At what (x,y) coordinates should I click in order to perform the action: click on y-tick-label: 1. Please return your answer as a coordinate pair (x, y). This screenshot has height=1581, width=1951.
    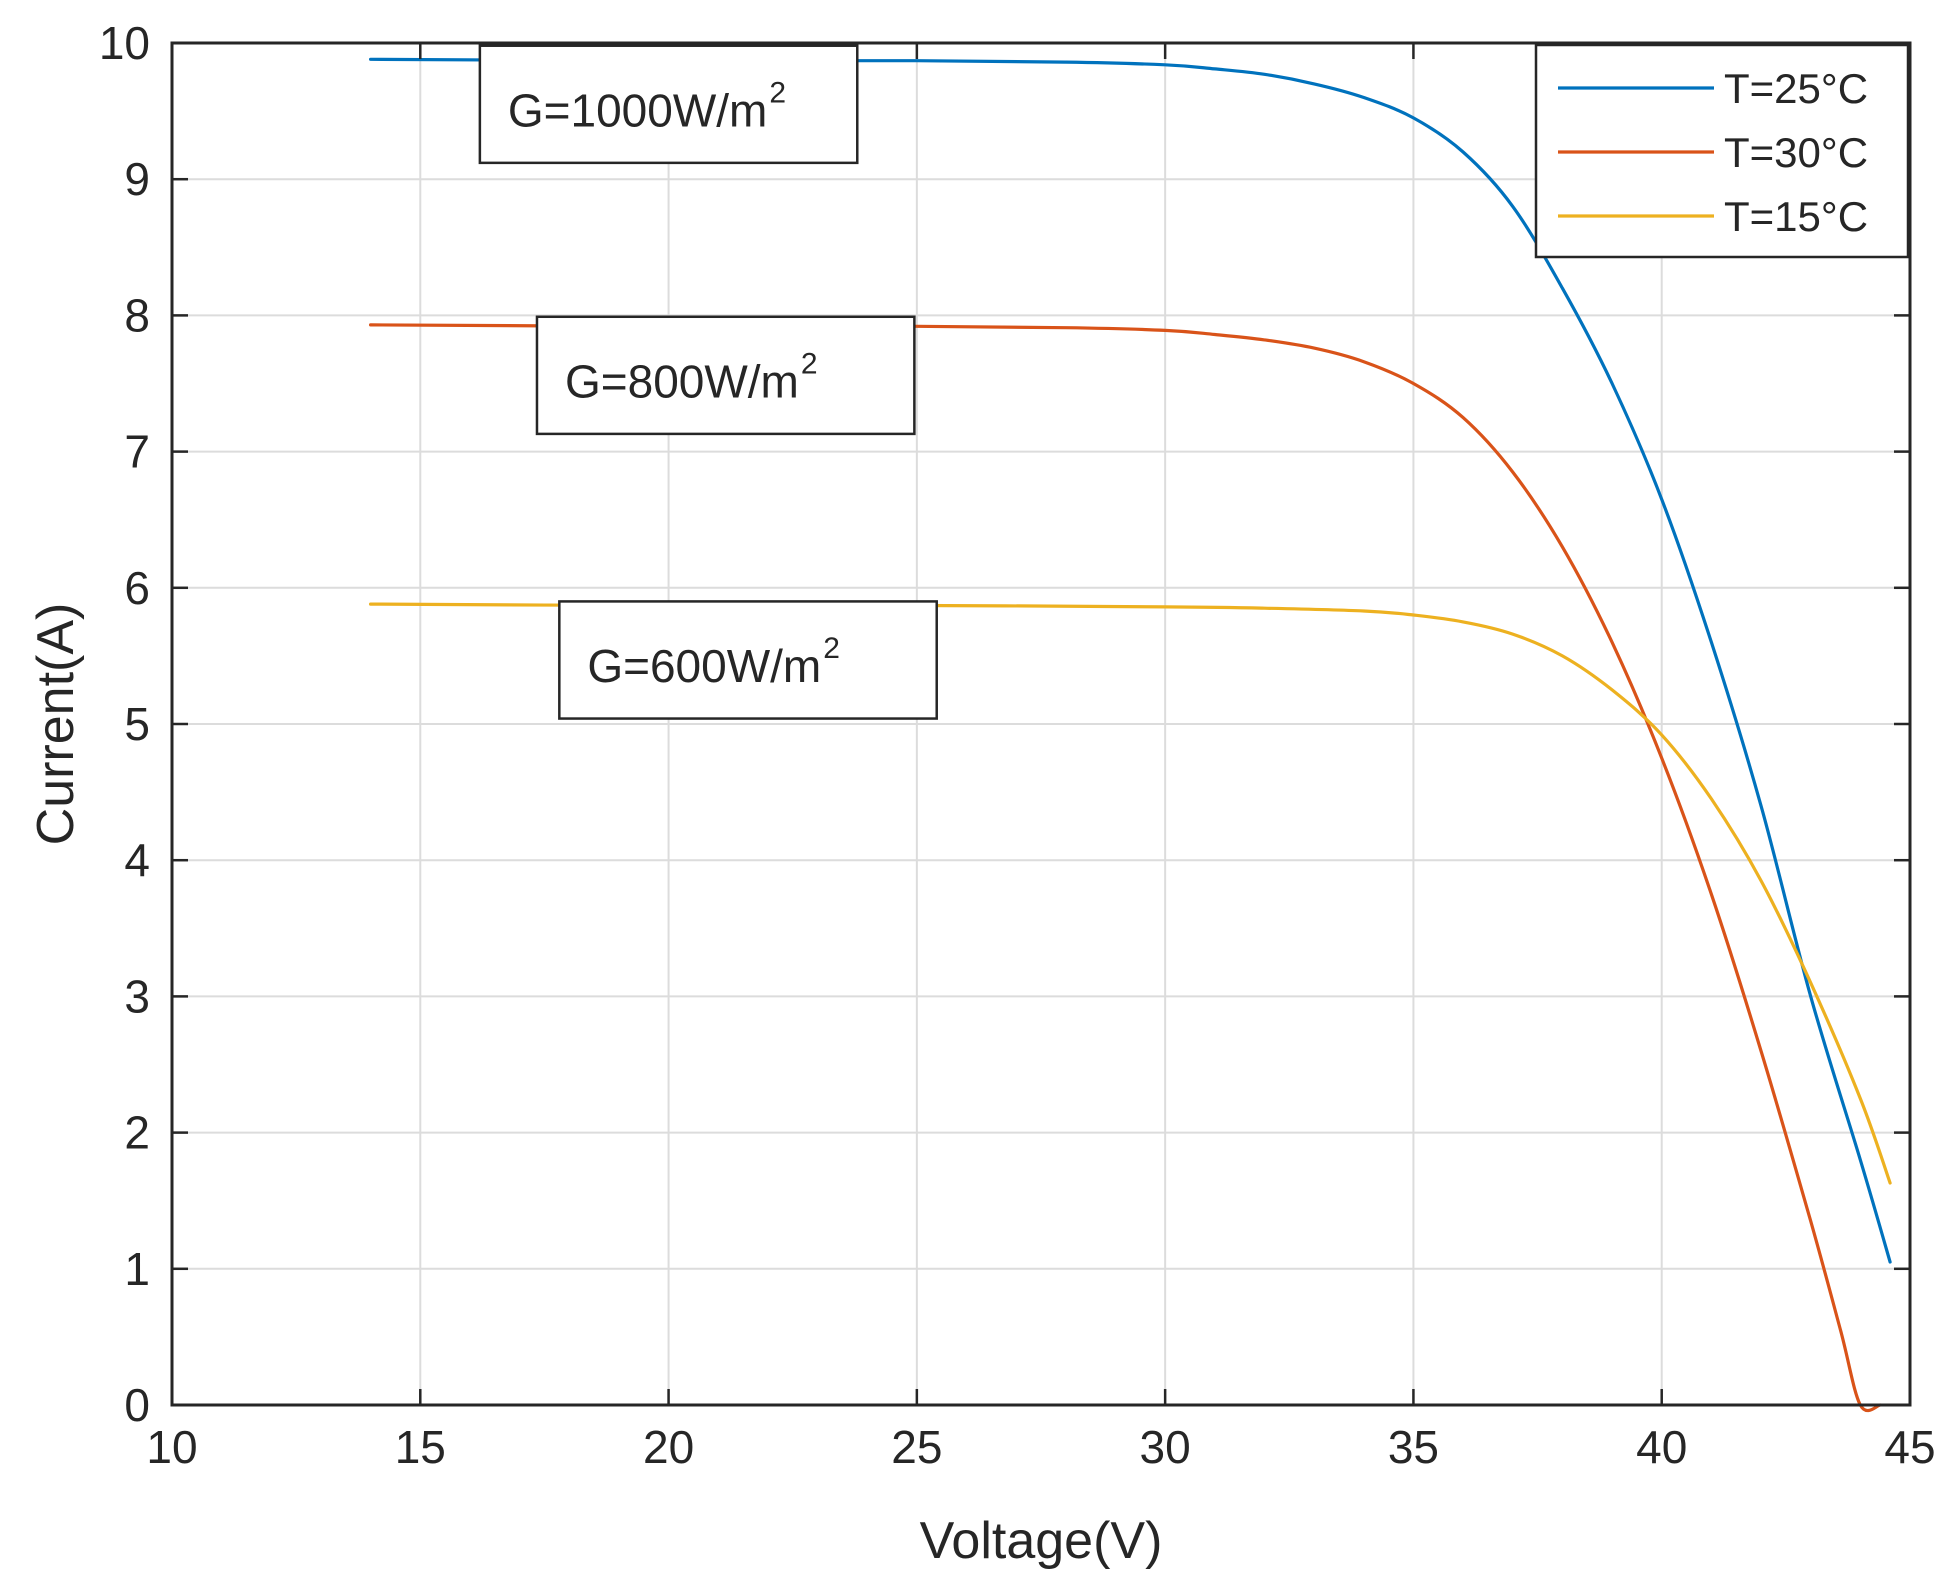
    Looking at the image, I should click on (137, 1269).